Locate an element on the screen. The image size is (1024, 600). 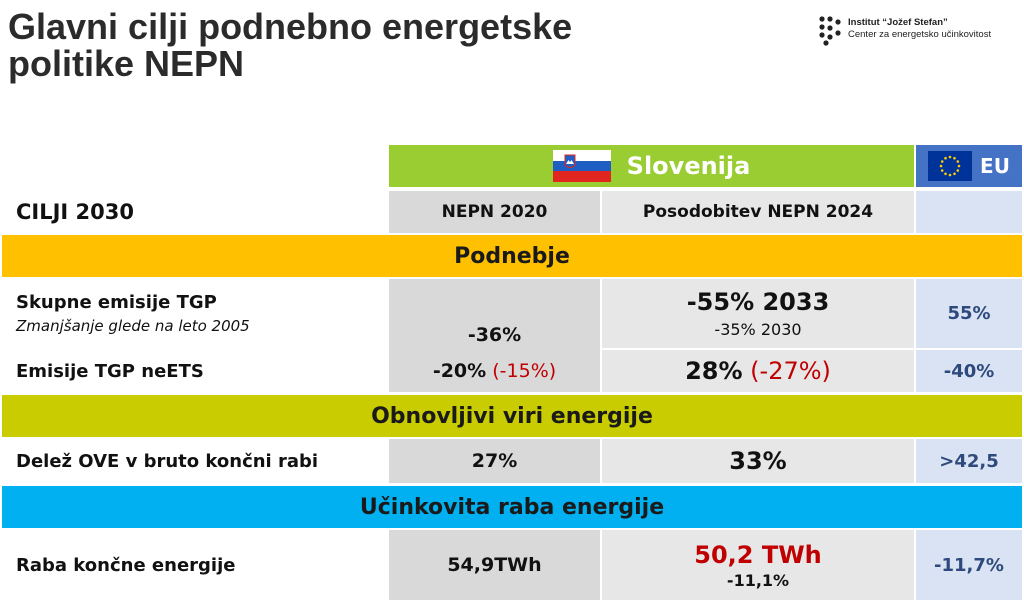
slovenija-label: Slovenija is located at coordinates (688, 166).